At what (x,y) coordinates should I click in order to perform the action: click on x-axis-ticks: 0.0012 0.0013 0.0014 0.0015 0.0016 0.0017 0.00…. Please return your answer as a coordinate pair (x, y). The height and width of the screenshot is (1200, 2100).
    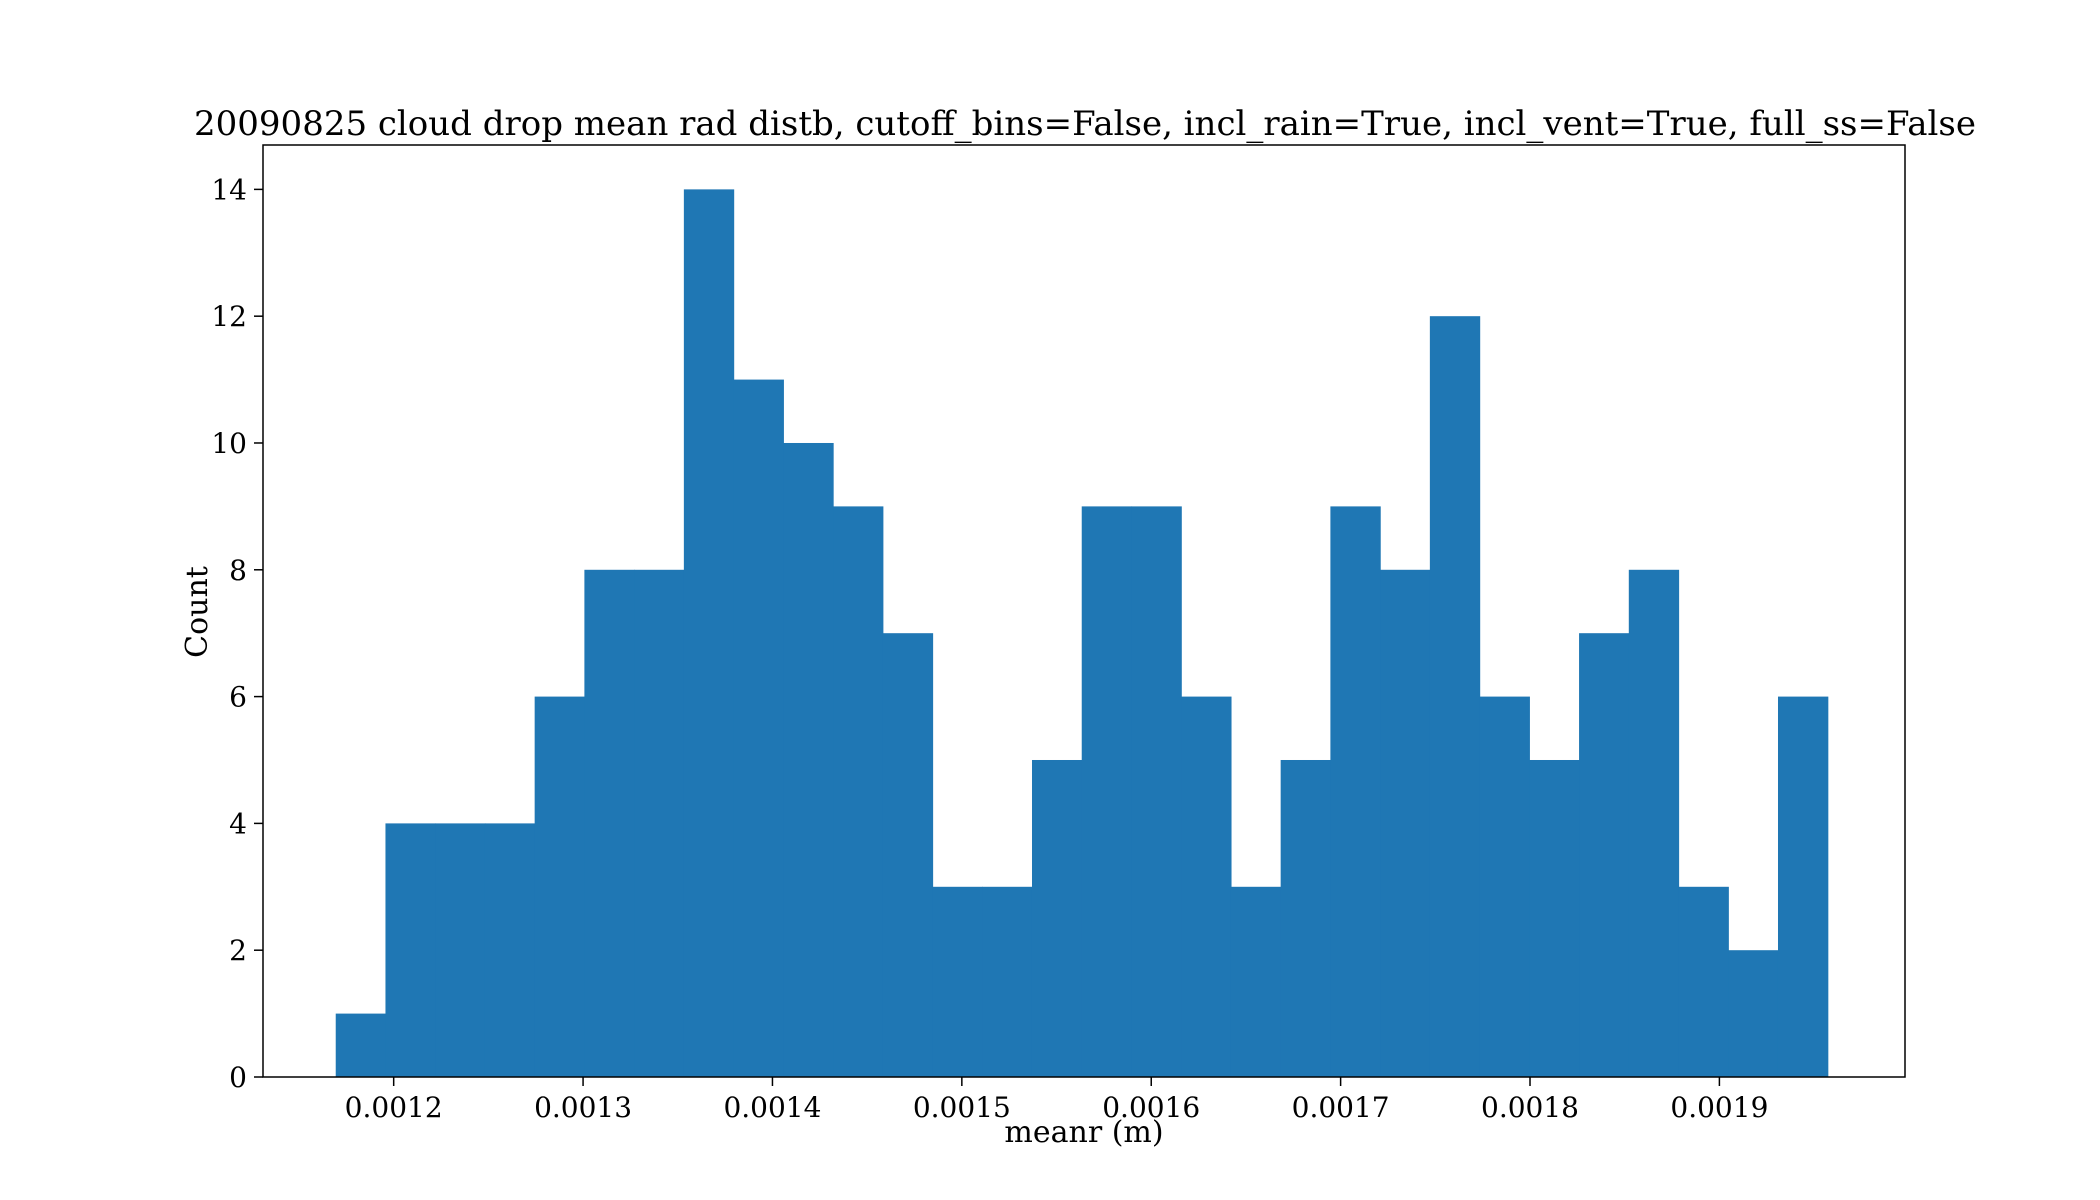
    Looking at the image, I should click on (1056, 1100).